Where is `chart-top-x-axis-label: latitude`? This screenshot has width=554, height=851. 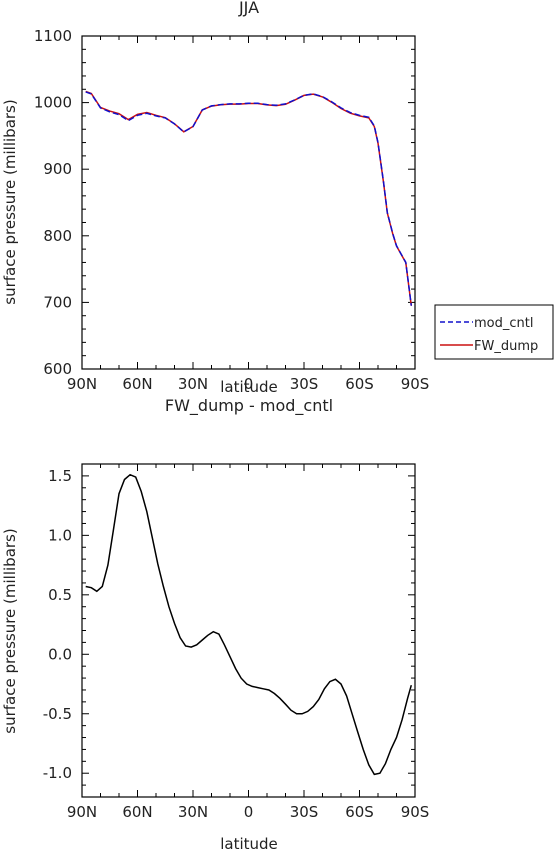 chart-top-x-axis-label: latitude is located at coordinates (249, 387).